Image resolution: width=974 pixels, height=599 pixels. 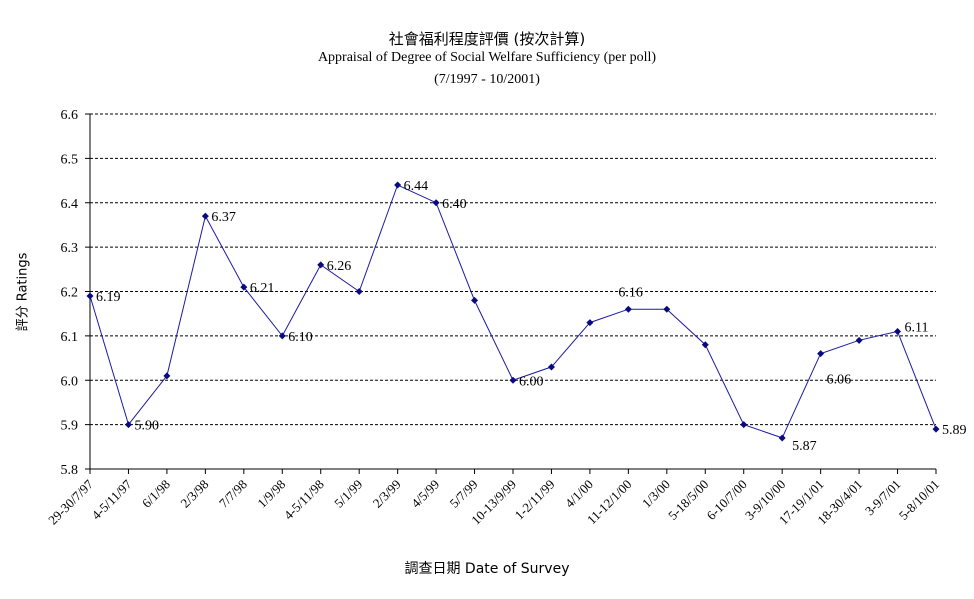 I want to click on chart-title: 社會福利程度評價 (按次計算), so click(x=487, y=39).